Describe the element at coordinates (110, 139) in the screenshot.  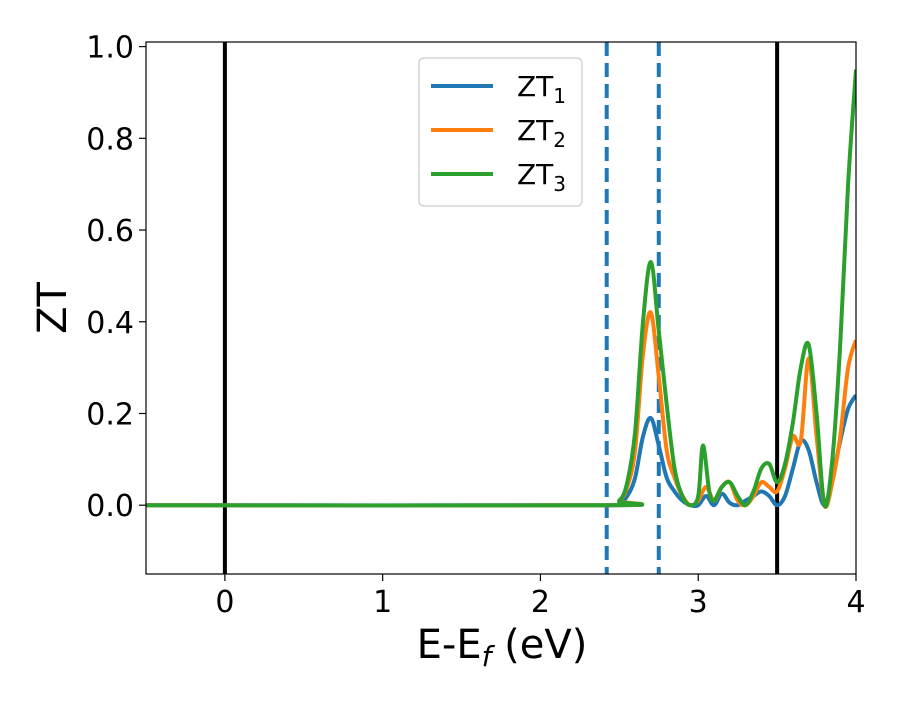
I see `y-tick-label: 0.8` at that location.